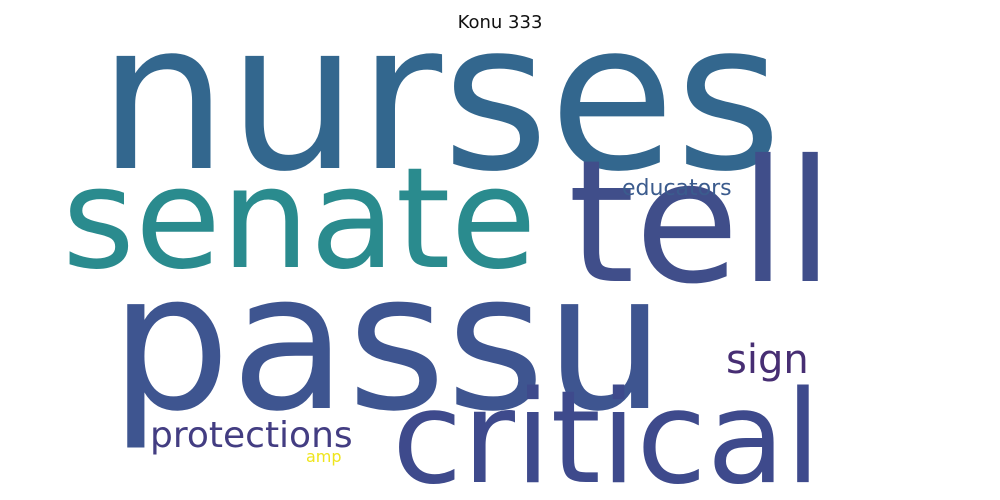 This screenshot has height=500, width=1000. What do you see at coordinates (324, 456) in the screenshot?
I see `word-amp: amp` at bounding box center [324, 456].